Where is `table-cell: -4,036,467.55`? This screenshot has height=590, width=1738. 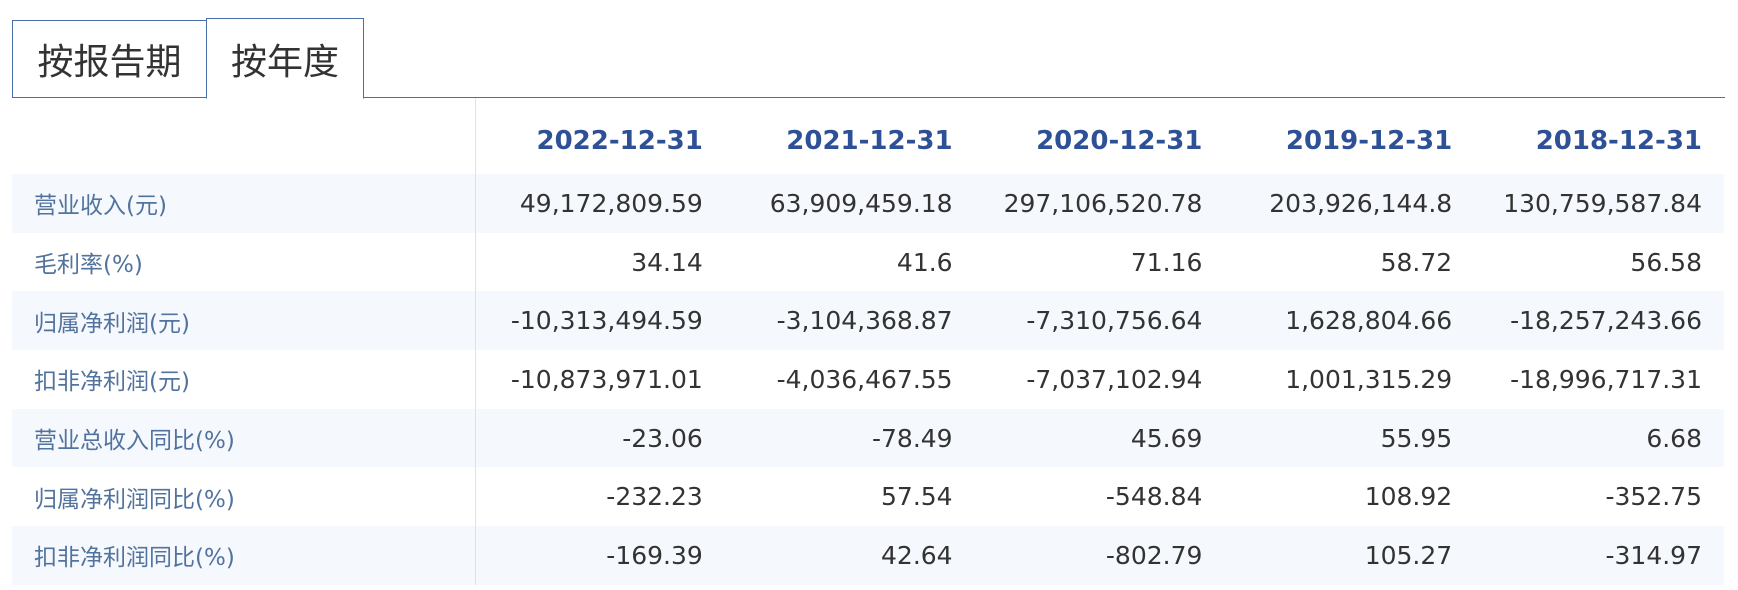 table-cell: -4,036,467.55 is located at coordinates (864, 379).